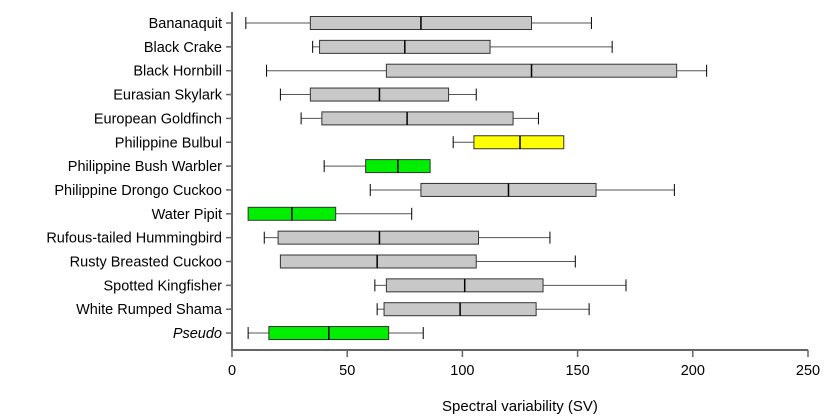 This screenshot has height=418, width=830. Describe the element at coordinates (146, 263) in the screenshot. I see `category-label-rusty-breasted-cuckoo: Rusty Breasted Cuckoo` at that location.